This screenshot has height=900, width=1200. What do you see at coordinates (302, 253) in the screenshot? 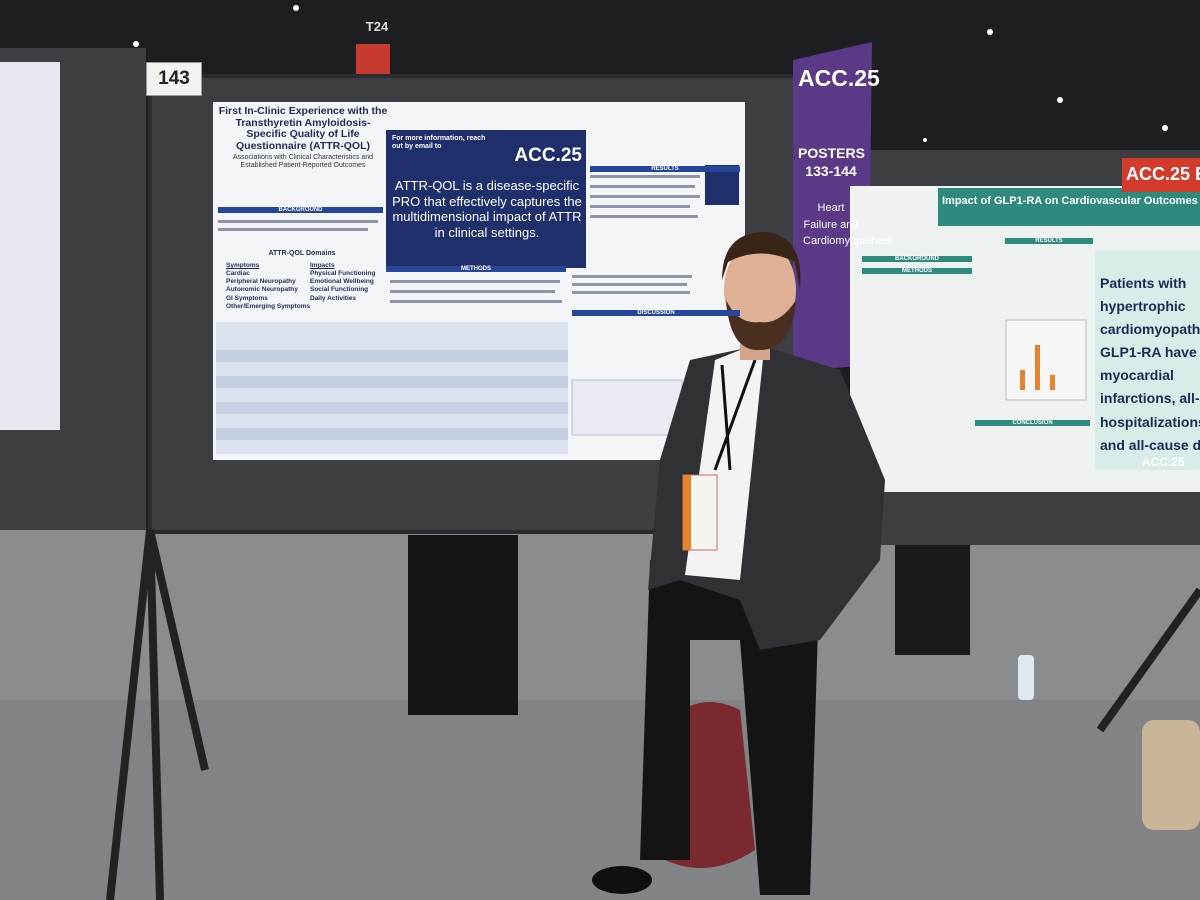
I see `domains-header: ATTR-QOL Domains` at bounding box center [302, 253].